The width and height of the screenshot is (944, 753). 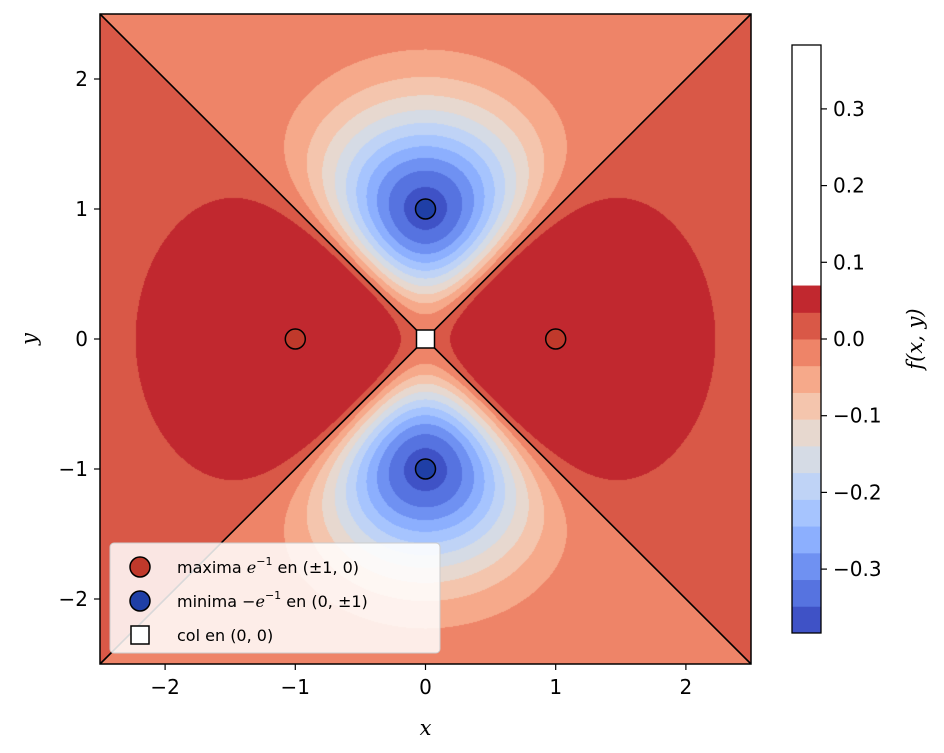 I want to click on legend-entry-label: col en (0, 0), so click(x=225, y=635).